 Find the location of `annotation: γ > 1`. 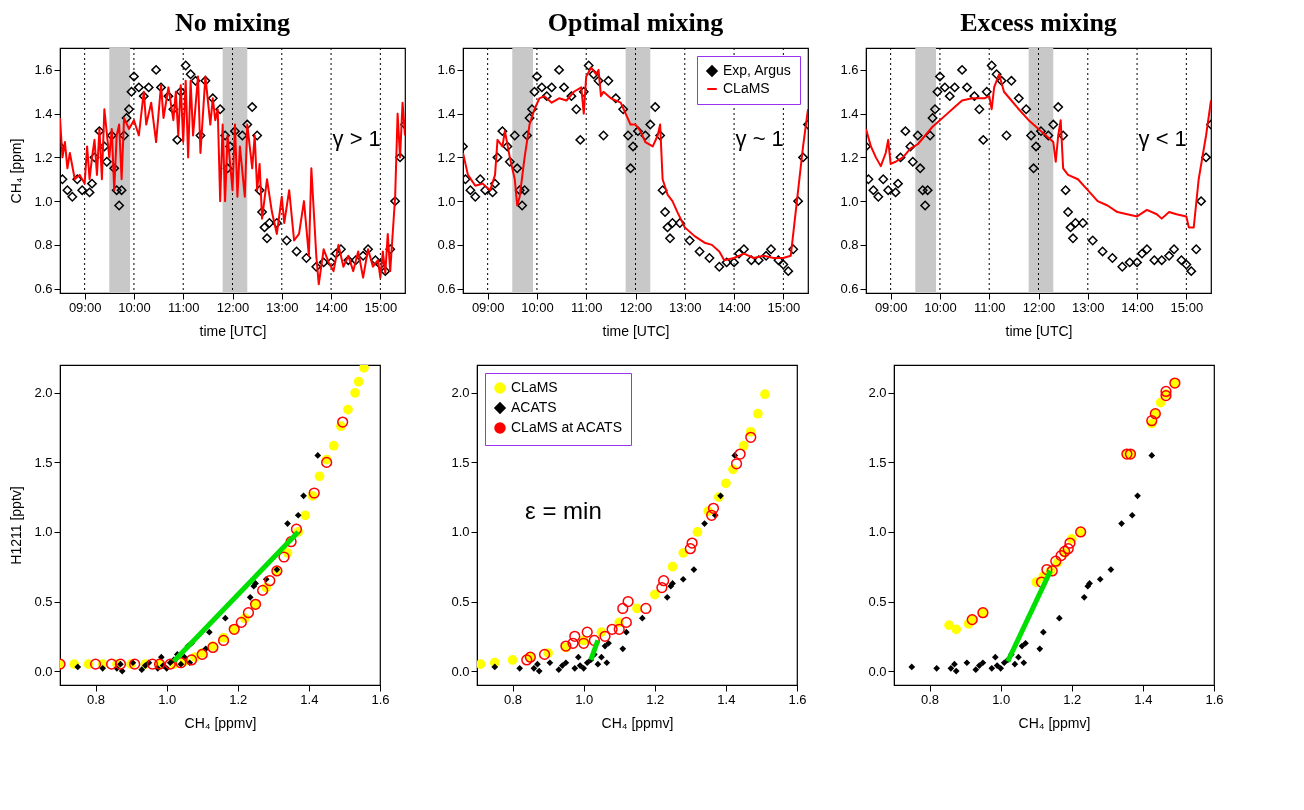

annotation: γ > 1 is located at coordinates (356, 138).